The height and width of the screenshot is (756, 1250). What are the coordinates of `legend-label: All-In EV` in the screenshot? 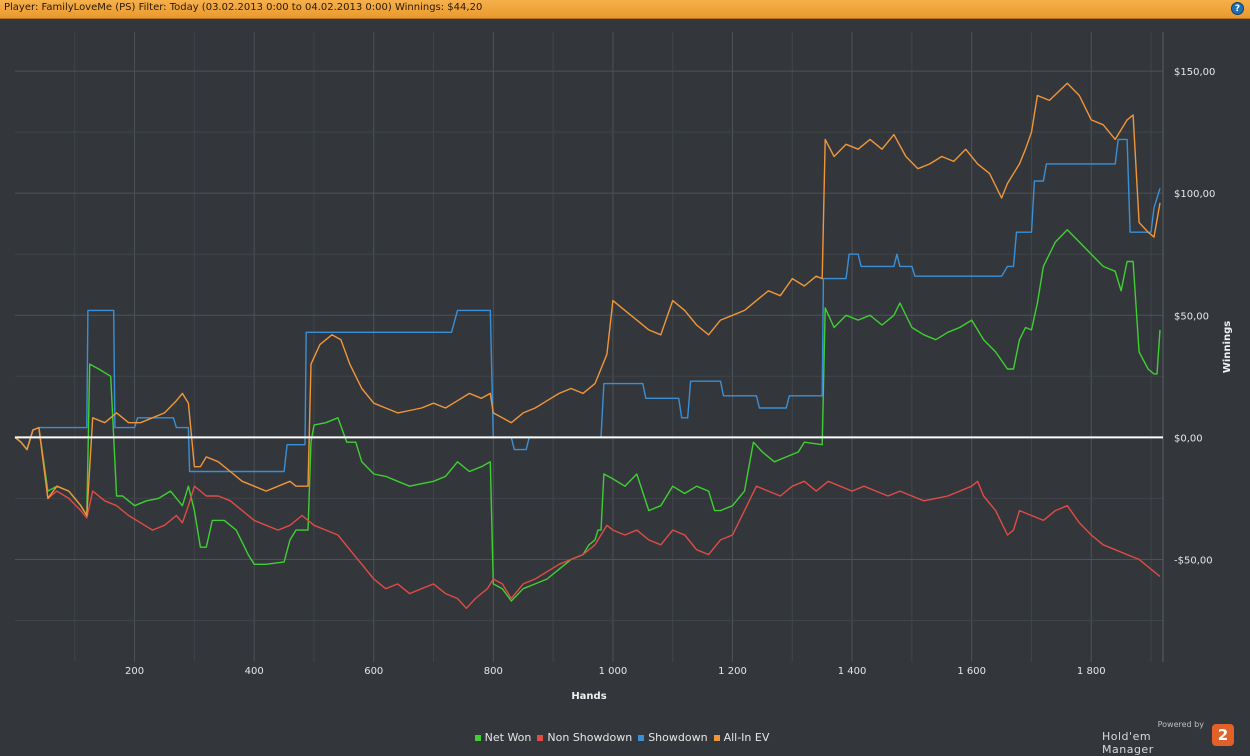 It's located at (746, 737).